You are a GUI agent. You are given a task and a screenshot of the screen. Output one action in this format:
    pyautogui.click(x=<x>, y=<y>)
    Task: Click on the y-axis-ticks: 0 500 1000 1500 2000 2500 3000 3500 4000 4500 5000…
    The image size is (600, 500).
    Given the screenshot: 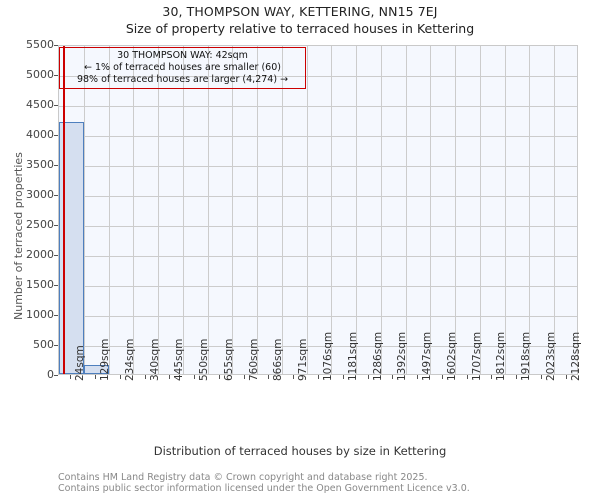 What is the action you would take?
    pyautogui.click(x=29, y=250)
    